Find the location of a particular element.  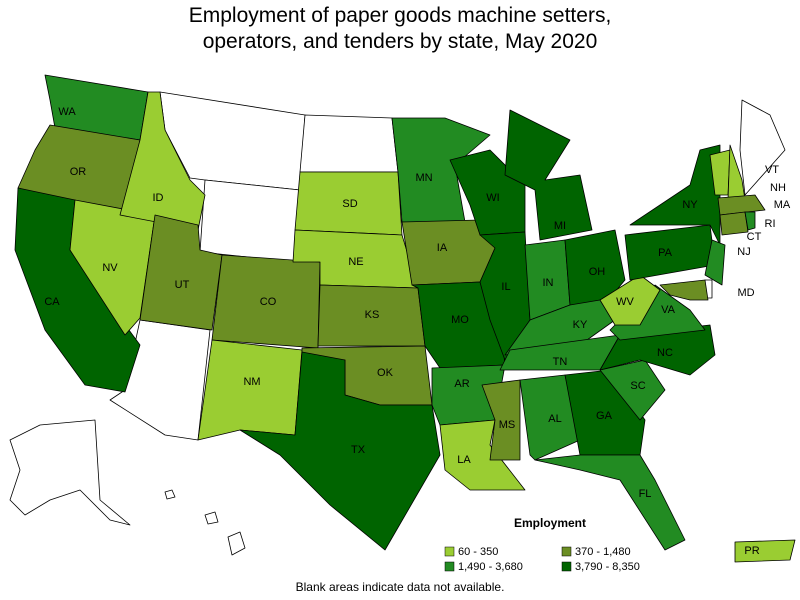

state-label: PA is located at coordinates (665, 253).